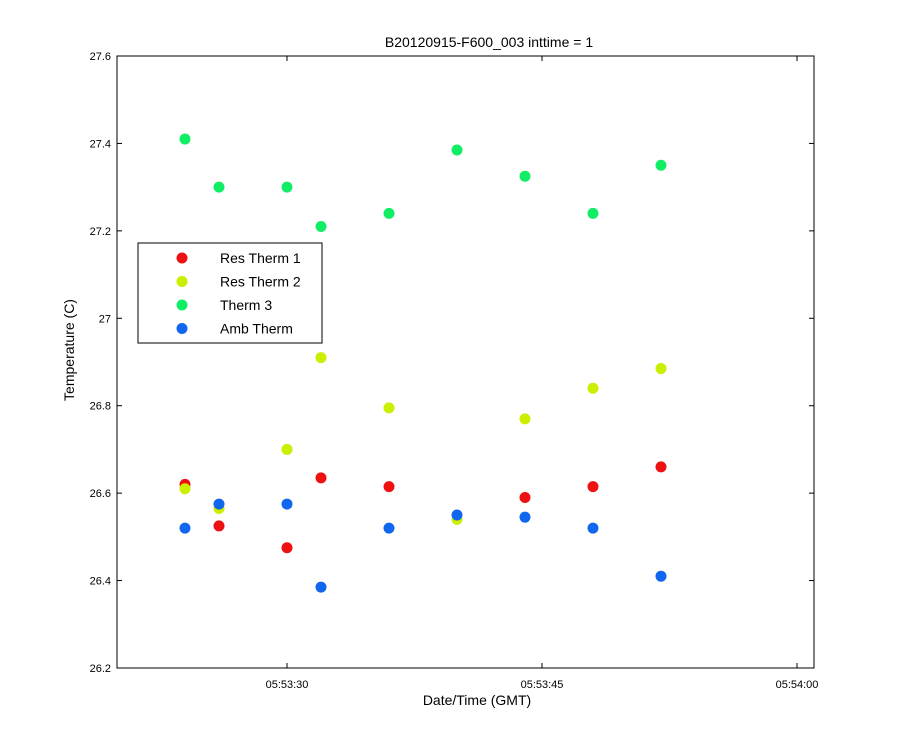 This screenshot has width=900, height=750. What do you see at coordinates (100, 407) in the screenshot?
I see `y-tick-label: 26.8` at bounding box center [100, 407].